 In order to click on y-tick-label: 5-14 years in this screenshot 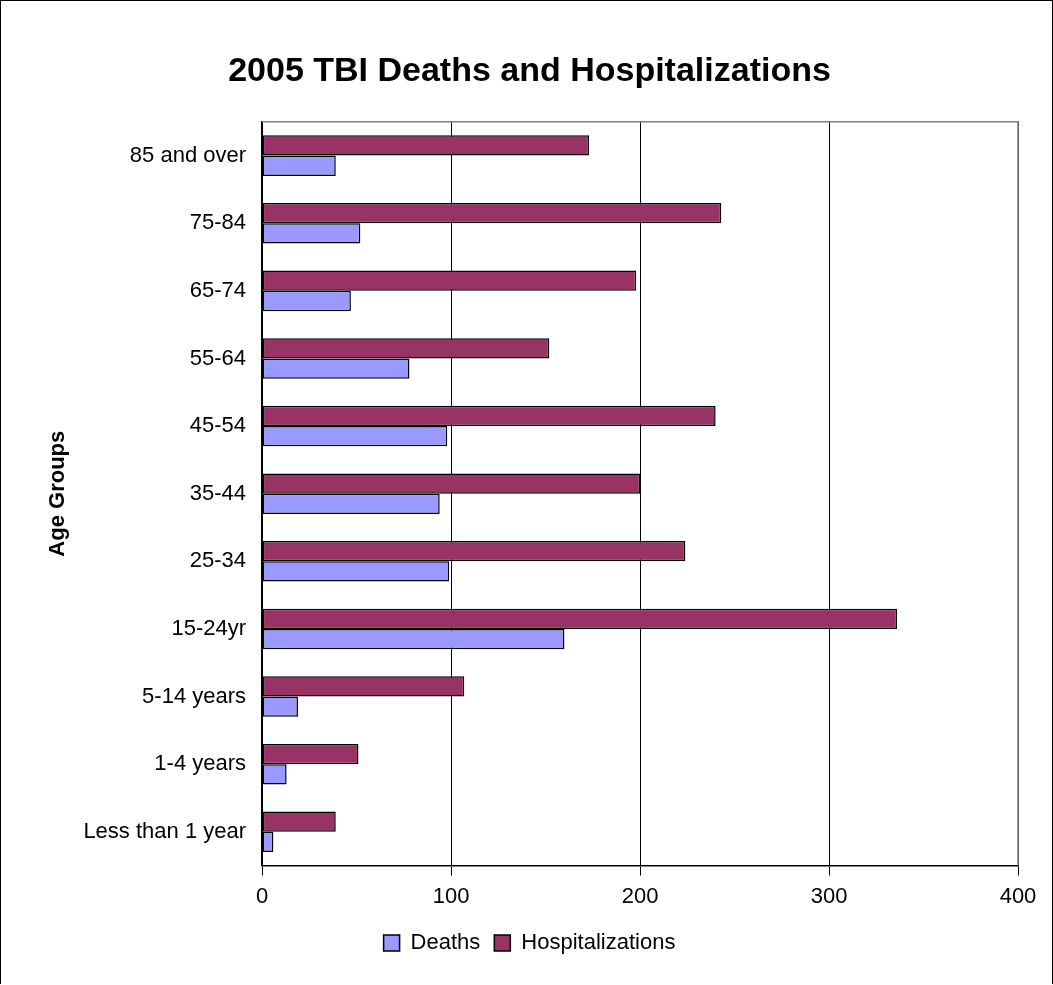, I will do `click(194, 695)`.